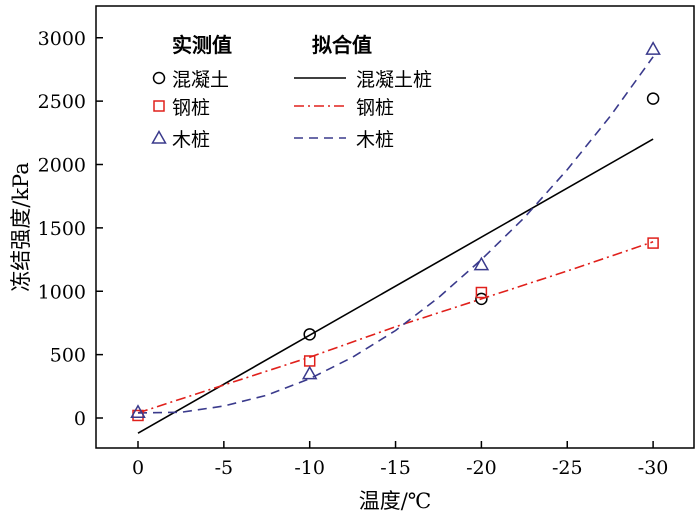 The height and width of the screenshot is (520, 700). What do you see at coordinates (191, 140) in the screenshot?
I see `legend-measured-label-2: 木桩` at bounding box center [191, 140].